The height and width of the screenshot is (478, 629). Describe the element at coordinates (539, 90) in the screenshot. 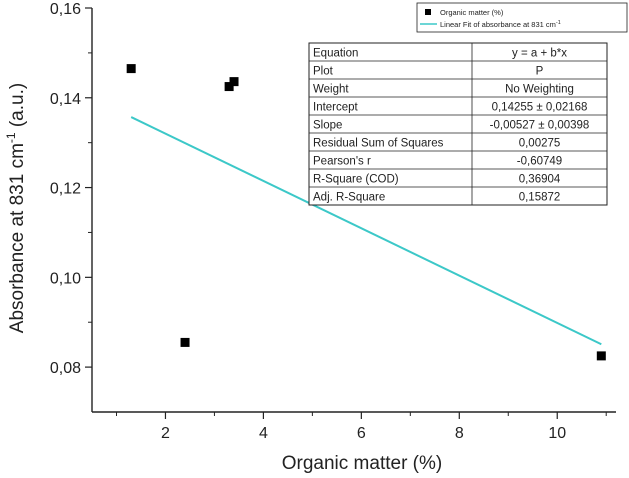

I see `stats-value: No Weighting` at that location.